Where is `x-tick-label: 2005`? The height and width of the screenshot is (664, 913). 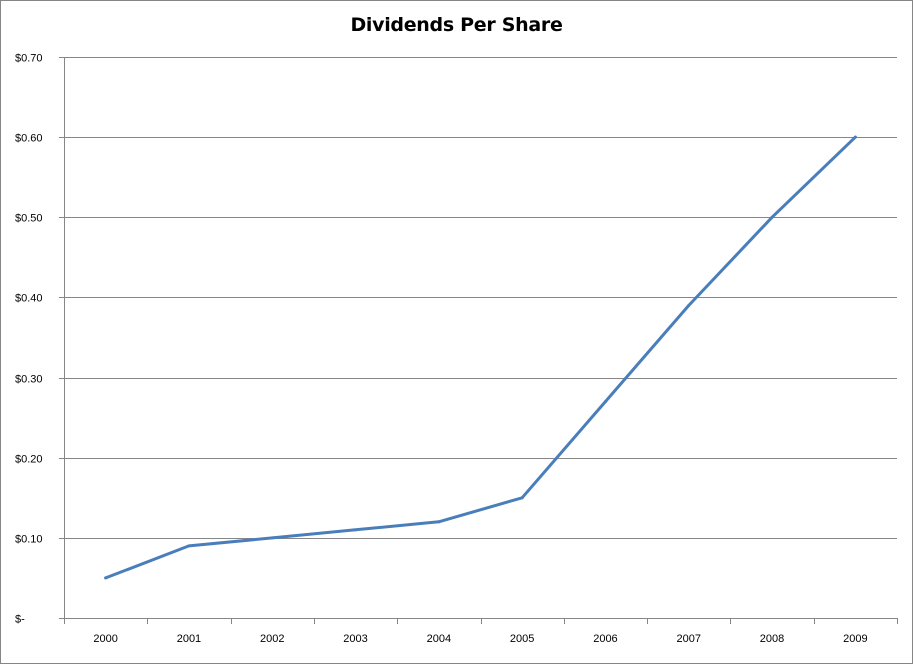 x-tick-label: 2005 is located at coordinates (522, 639).